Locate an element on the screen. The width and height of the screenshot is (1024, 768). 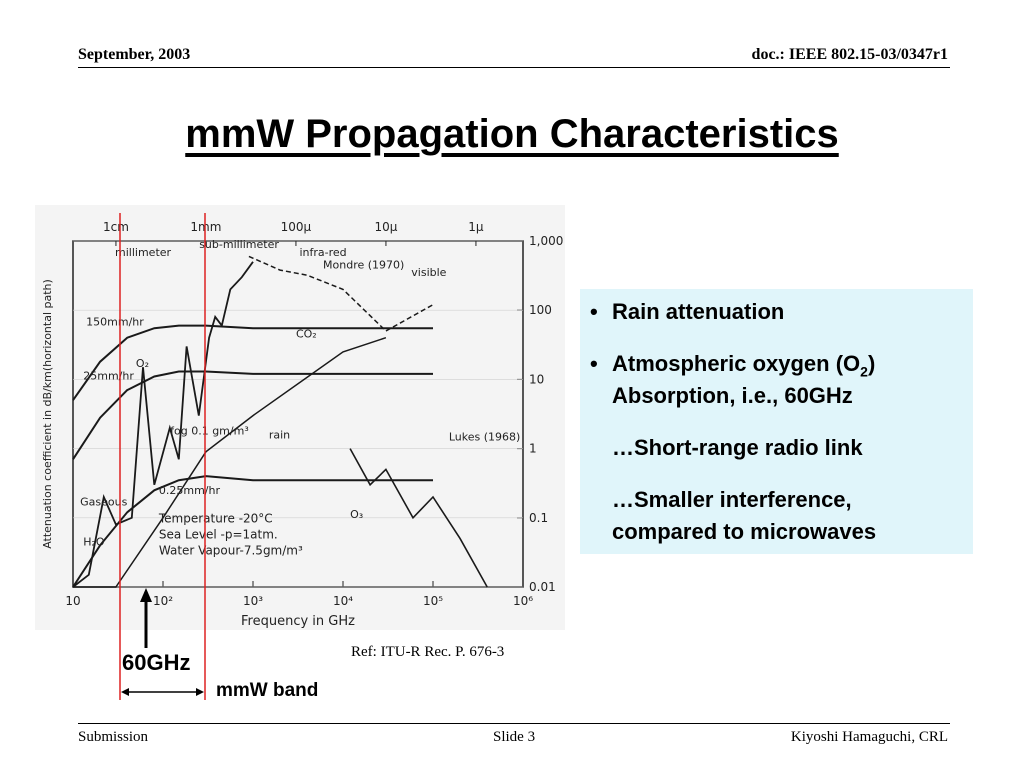
curve-label: Mondre (1970) is located at coordinates (363, 265).